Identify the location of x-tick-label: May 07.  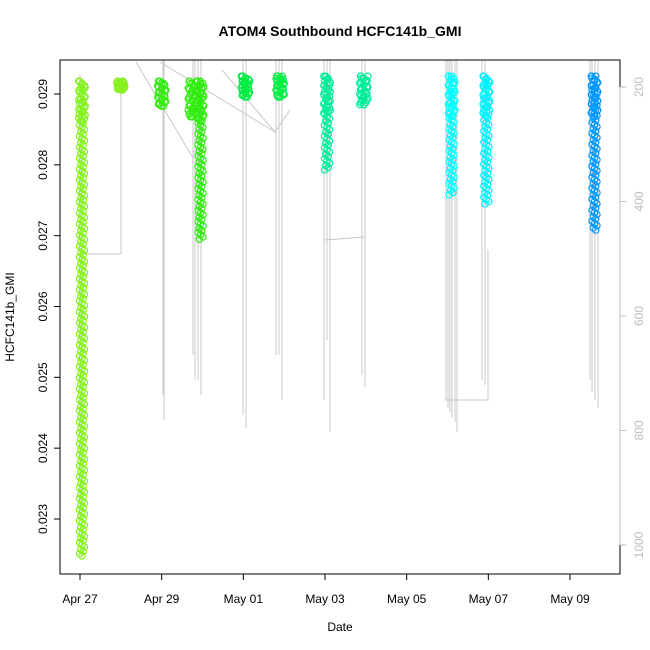
(489, 599).